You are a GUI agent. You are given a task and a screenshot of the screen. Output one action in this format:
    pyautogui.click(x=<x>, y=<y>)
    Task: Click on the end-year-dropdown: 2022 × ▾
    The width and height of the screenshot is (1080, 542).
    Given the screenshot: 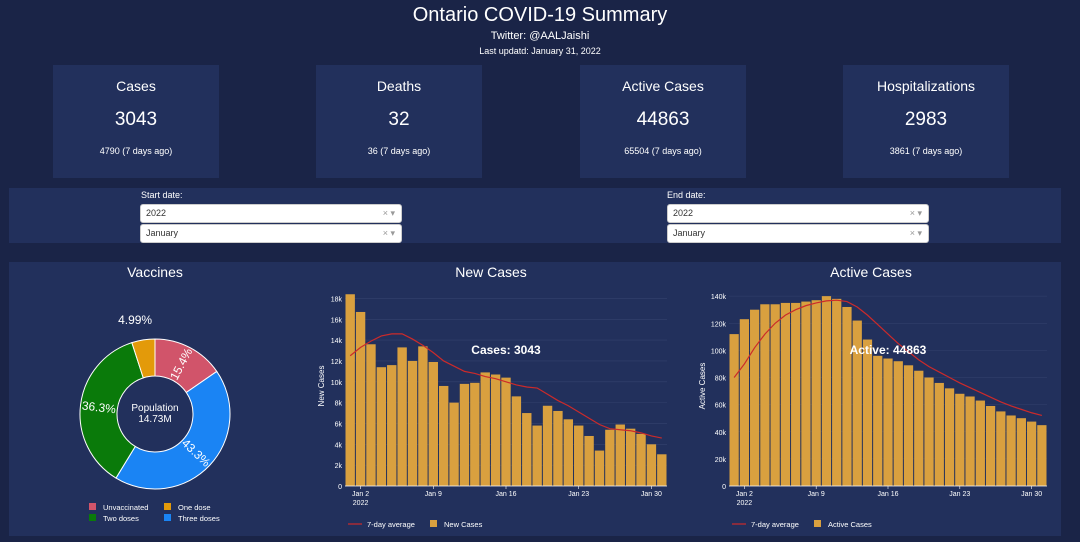 What is the action you would take?
    pyautogui.click(x=798, y=213)
    